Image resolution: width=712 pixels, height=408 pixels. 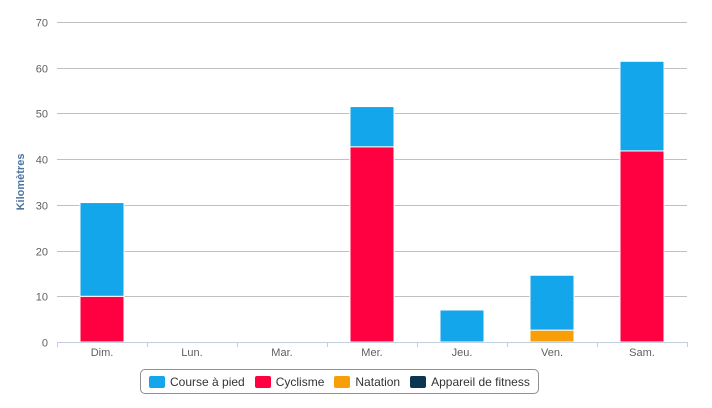 I want to click on x-tick-label: Lun., so click(x=191, y=353).